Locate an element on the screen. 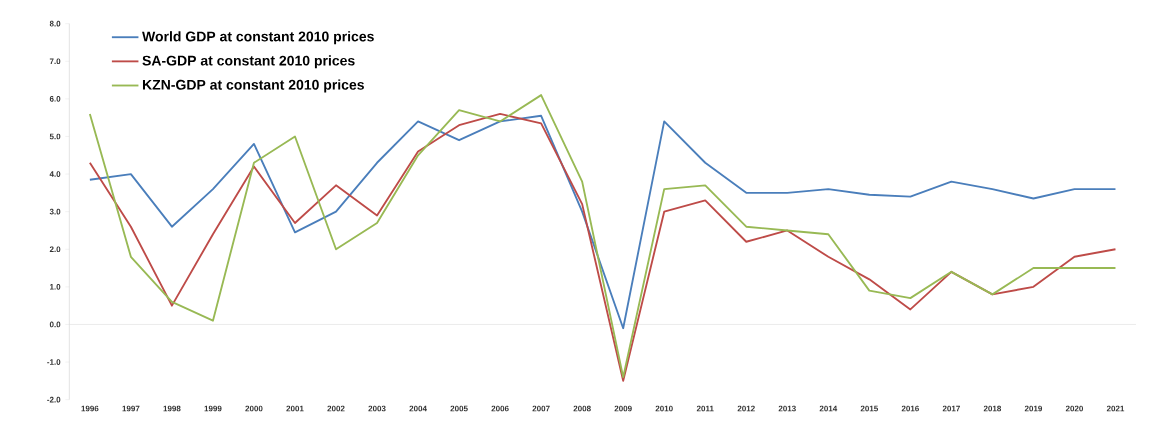 The height and width of the screenshot is (421, 1157). x-tick-label: 2015 is located at coordinates (869, 408).